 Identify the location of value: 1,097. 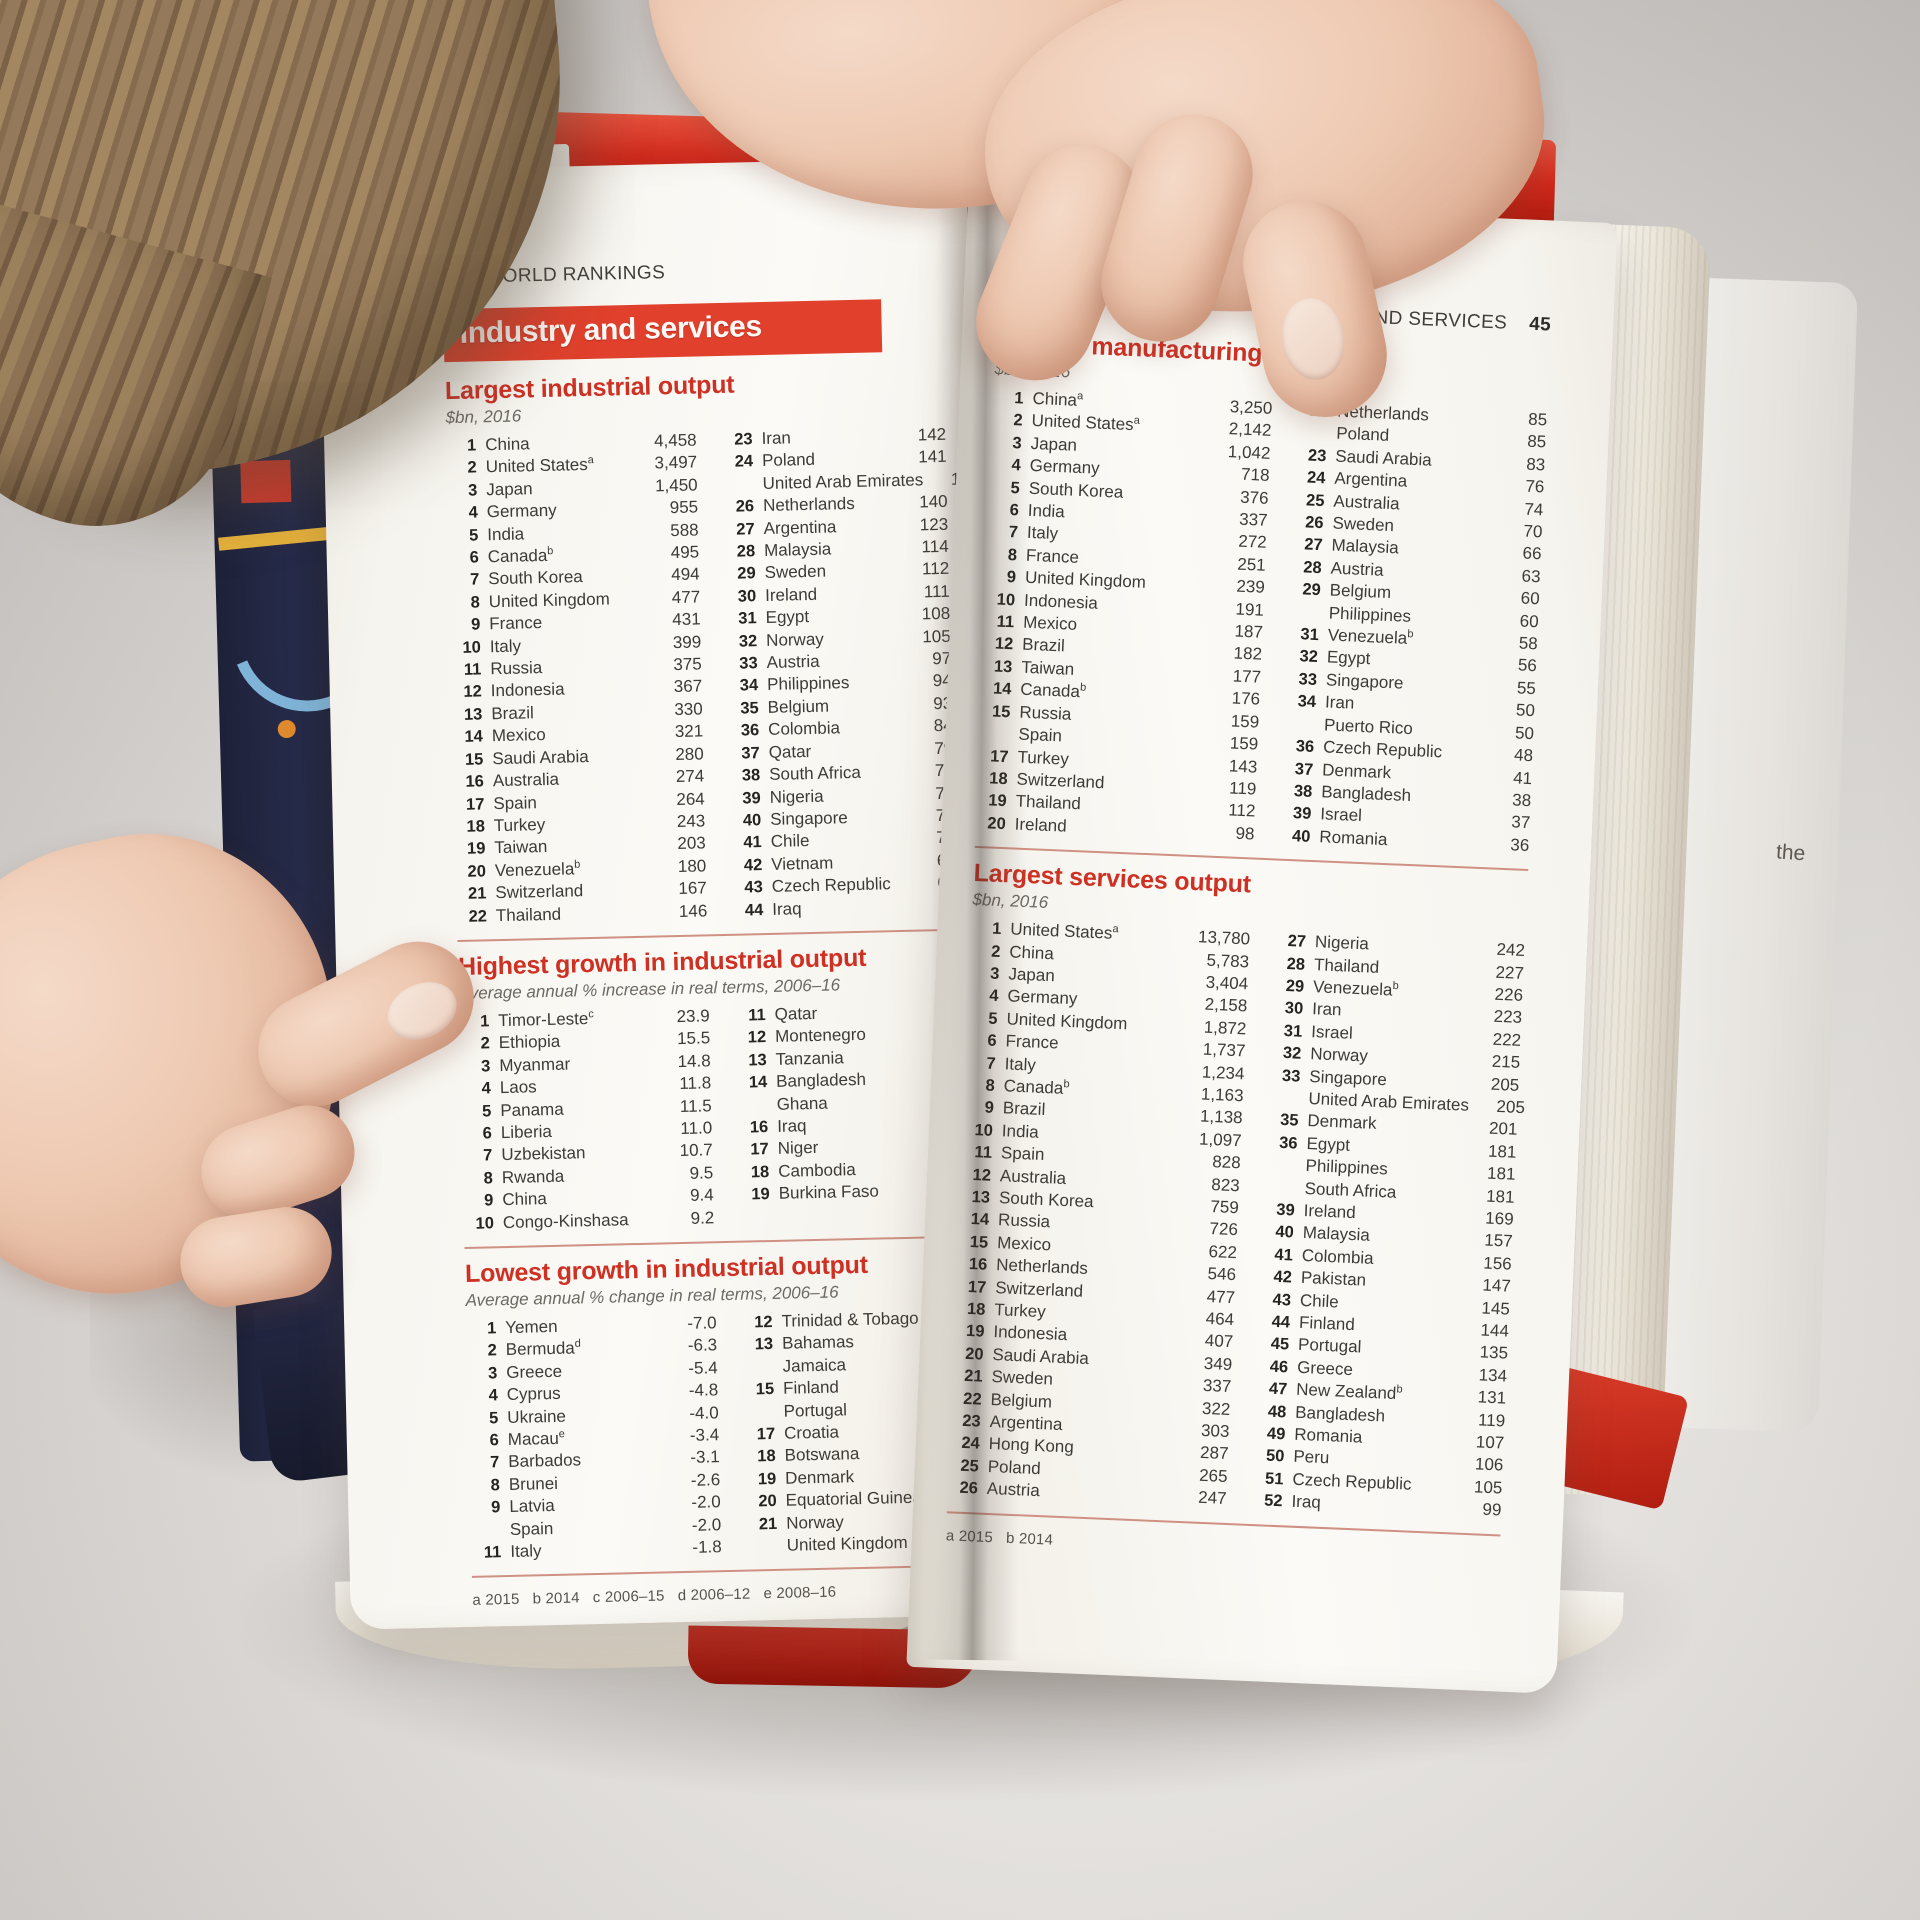
(1220, 1140).